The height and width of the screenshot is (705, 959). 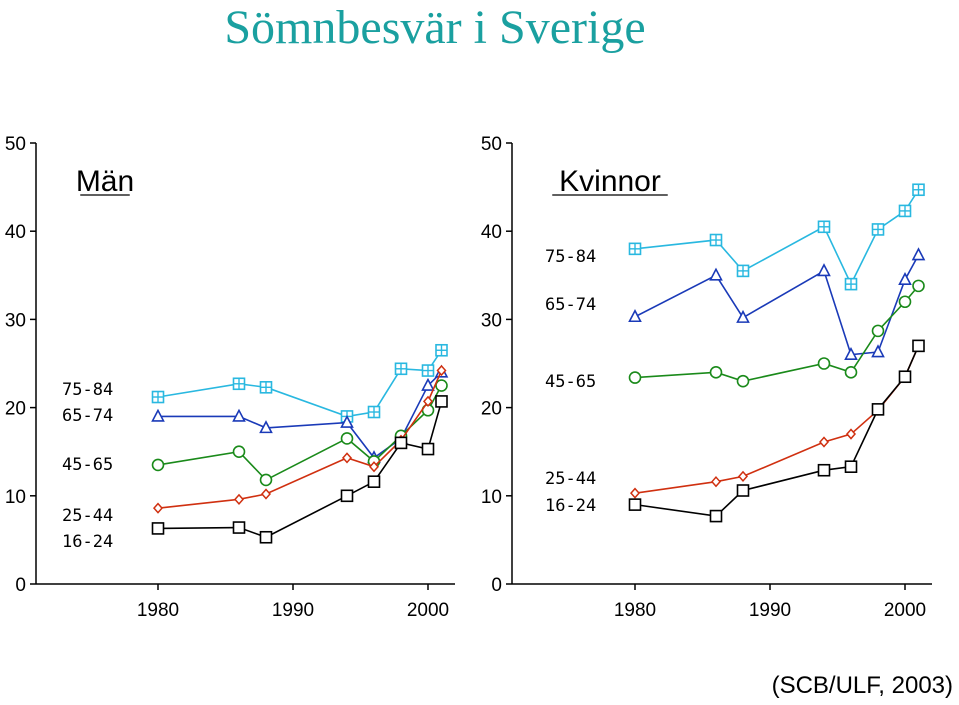 What do you see at coordinates (570, 257) in the screenshot?
I see `series-label-75-84: 75-84` at bounding box center [570, 257].